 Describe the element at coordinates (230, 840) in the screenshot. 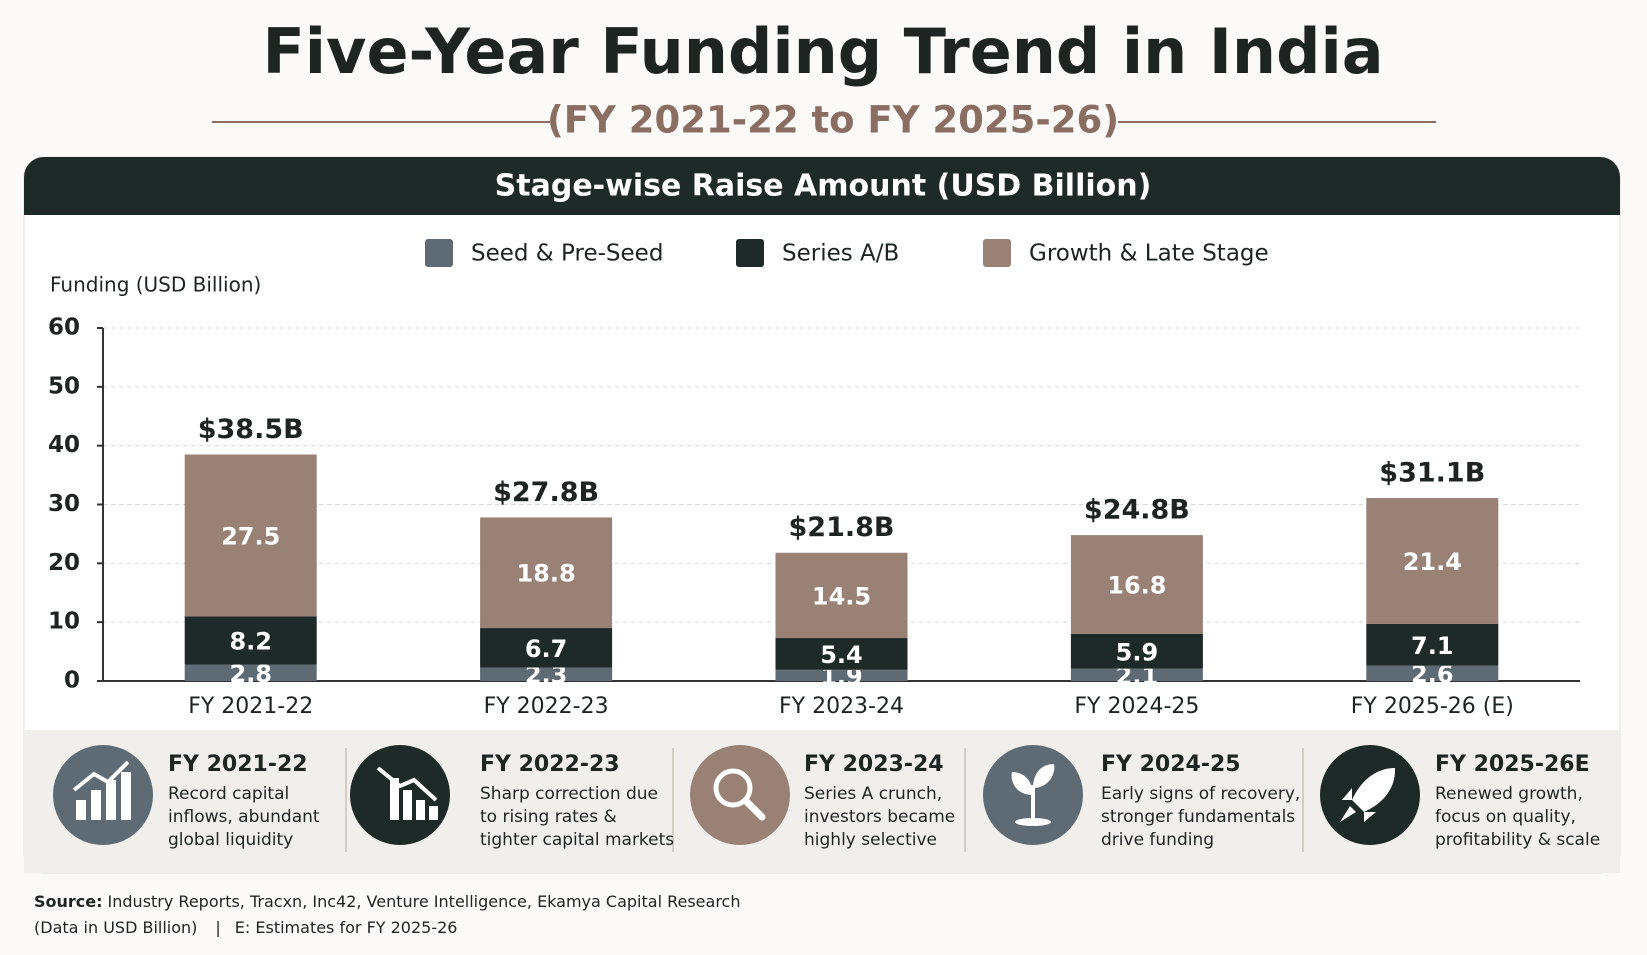

I see `highlight-text: global liquidity` at that location.